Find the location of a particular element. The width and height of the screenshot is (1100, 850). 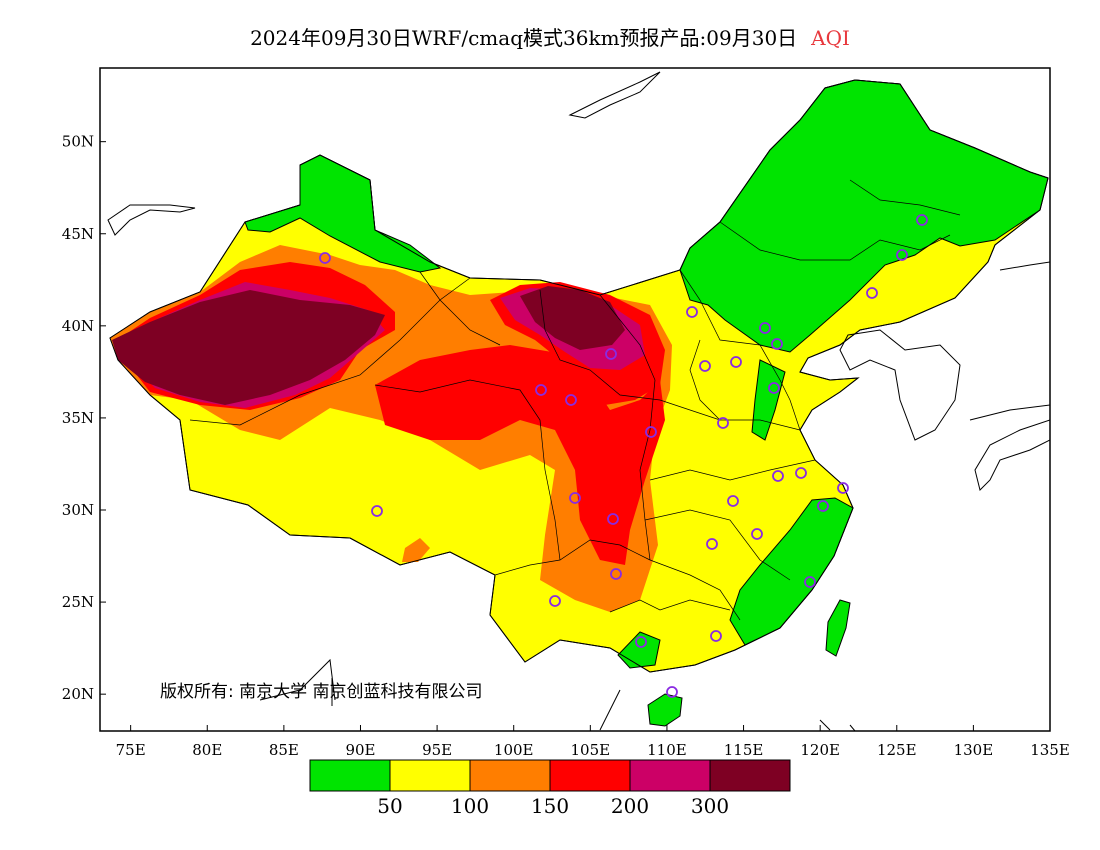

taiwan-island is located at coordinates (838, 628).